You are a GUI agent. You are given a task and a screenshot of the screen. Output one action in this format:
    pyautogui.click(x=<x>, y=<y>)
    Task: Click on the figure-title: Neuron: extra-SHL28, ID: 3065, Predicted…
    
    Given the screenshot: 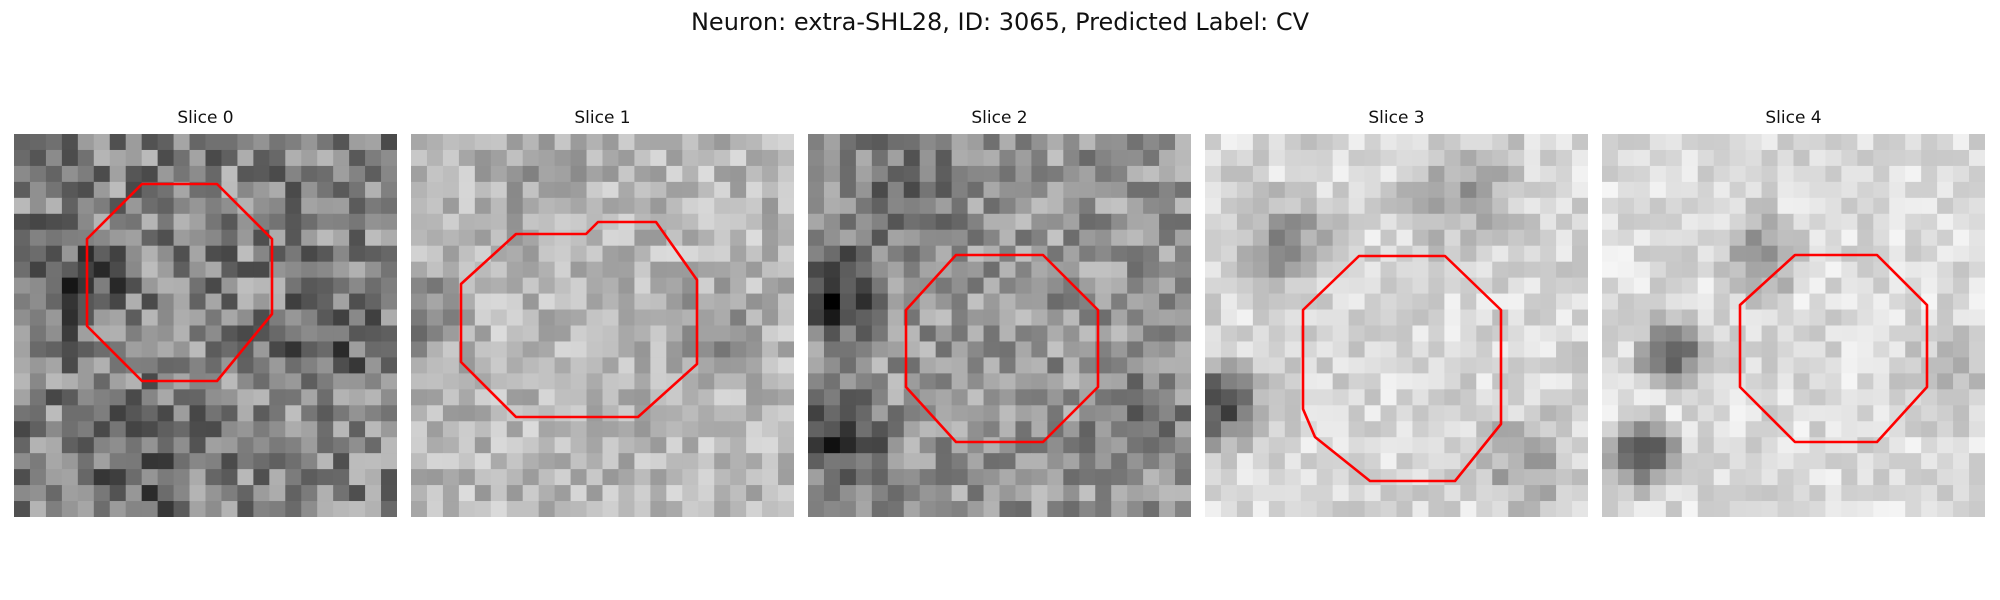 What is the action you would take?
    pyautogui.click(x=1000, y=22)
    